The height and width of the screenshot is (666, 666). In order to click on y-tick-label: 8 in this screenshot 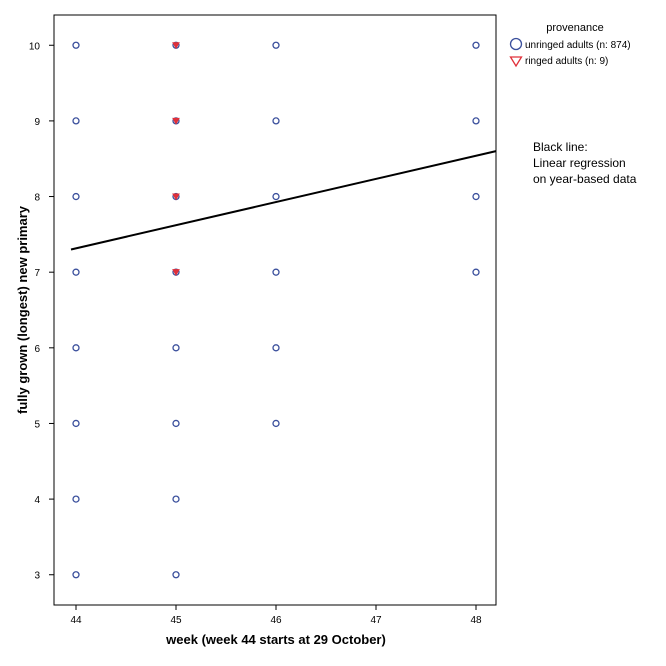, I will do `click(37, 198)`.